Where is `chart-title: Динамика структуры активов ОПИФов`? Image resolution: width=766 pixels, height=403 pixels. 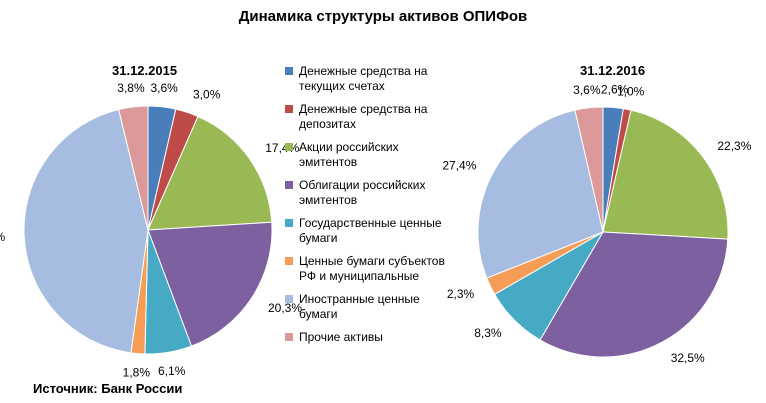
chart-title: Динамика структуры активов ОПИФов is located at coordinates (383, 16).